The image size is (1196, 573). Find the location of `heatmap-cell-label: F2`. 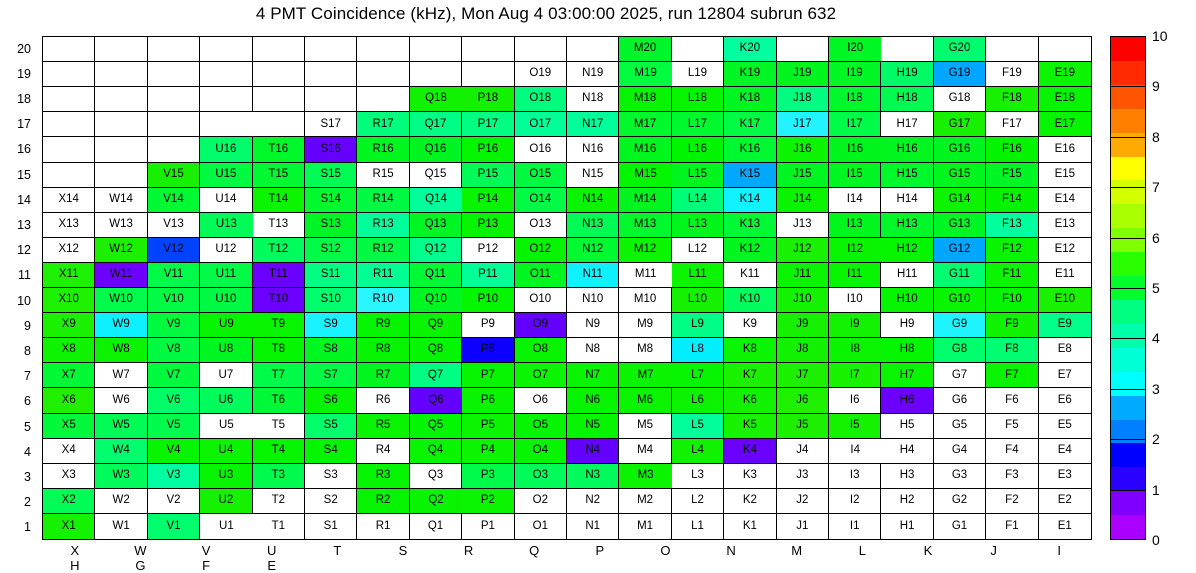

heatmap-cell-label: F2 is located at coordinates (1012, 500).